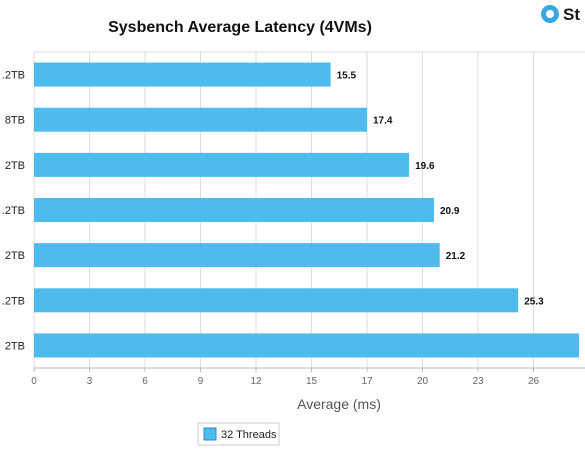  I want to click on x-tick-label: 15, so click(312, 381).